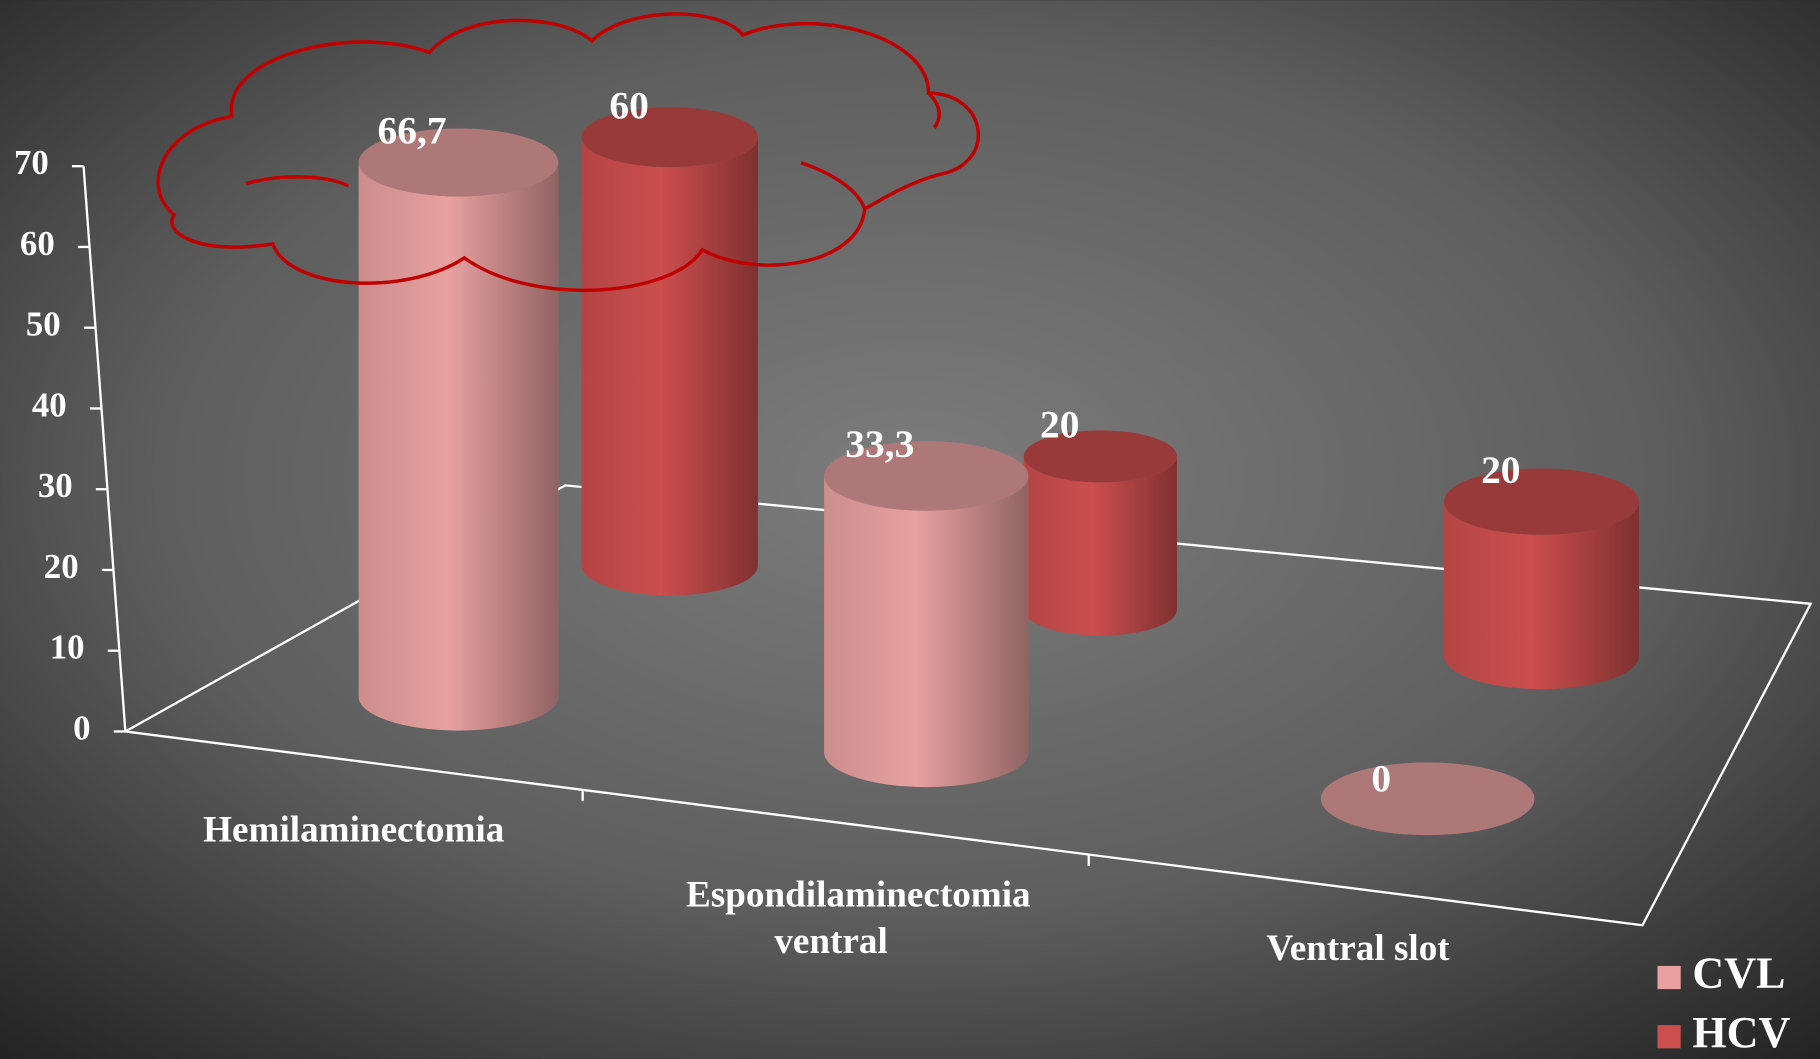  I want to click on legend-label: CVL, so click(1738, 973).